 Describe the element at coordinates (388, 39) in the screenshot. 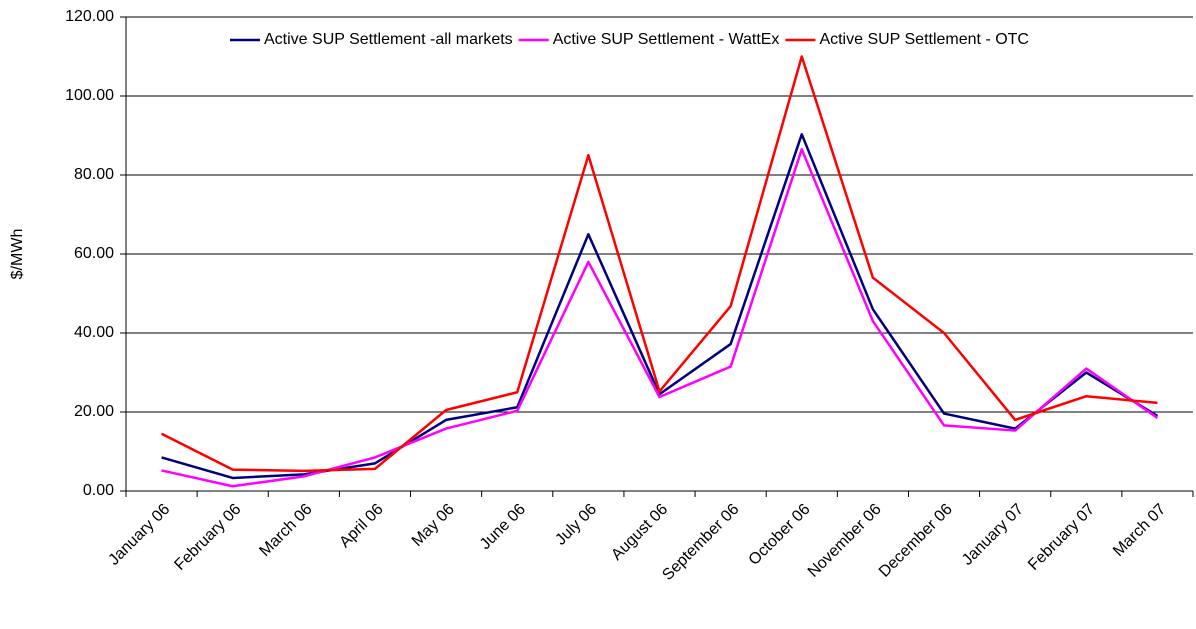

I see `legend-label: Active SUP Settlement -all markets` at that location.